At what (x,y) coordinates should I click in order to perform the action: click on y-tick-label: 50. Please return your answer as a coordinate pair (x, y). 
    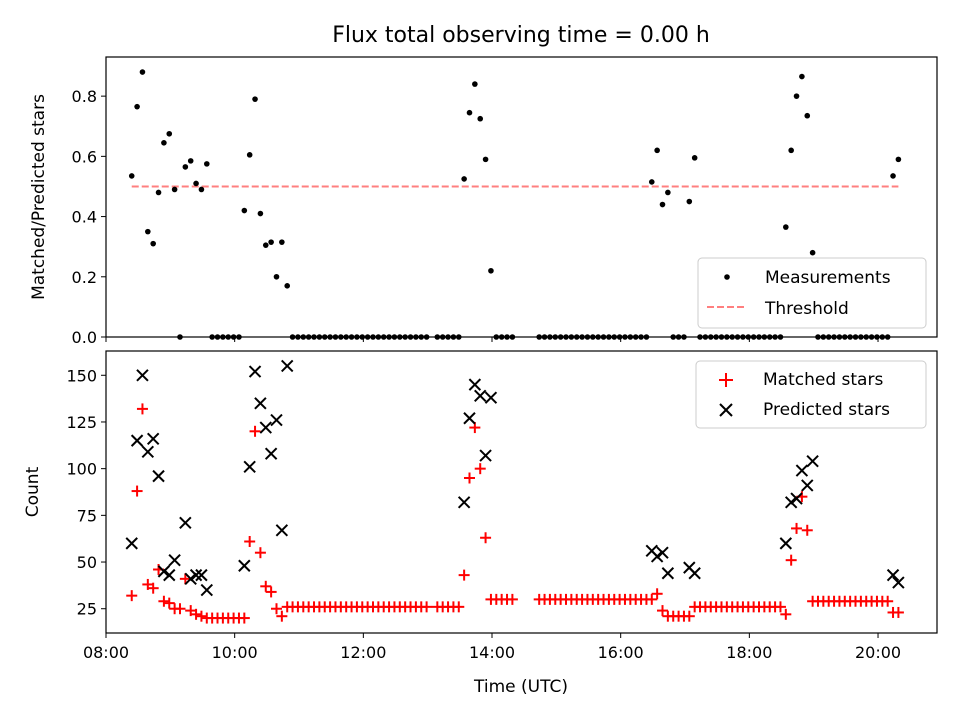
    Looking at the image, I should click on (87, 562).